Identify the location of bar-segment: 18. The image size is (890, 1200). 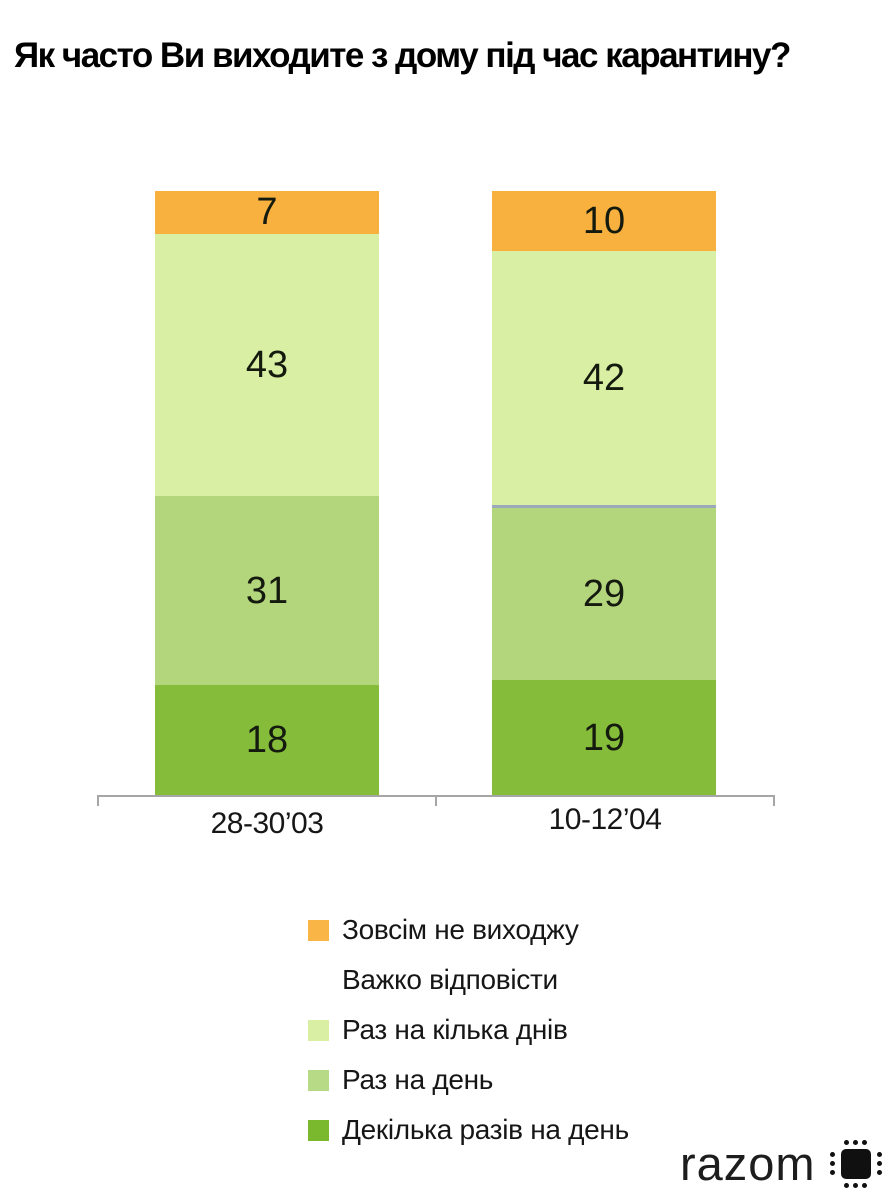
(267, 740).